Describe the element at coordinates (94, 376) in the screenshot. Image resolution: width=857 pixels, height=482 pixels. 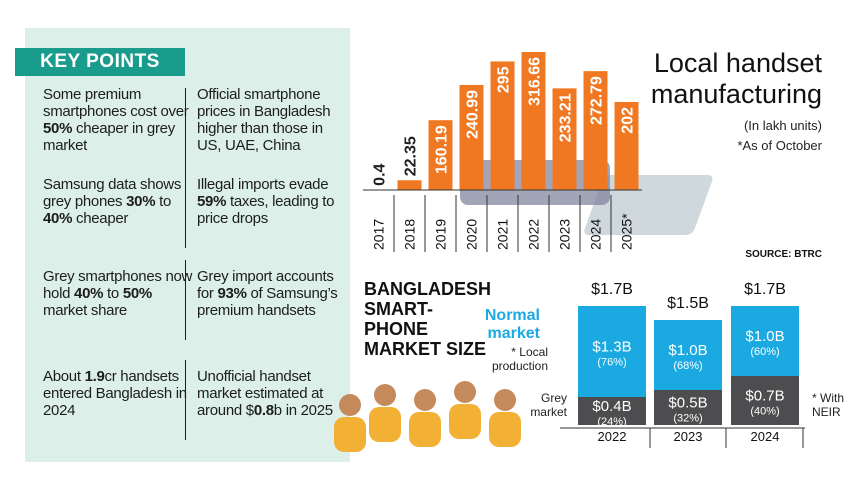
I see `key-figure: 1.9` at that location.